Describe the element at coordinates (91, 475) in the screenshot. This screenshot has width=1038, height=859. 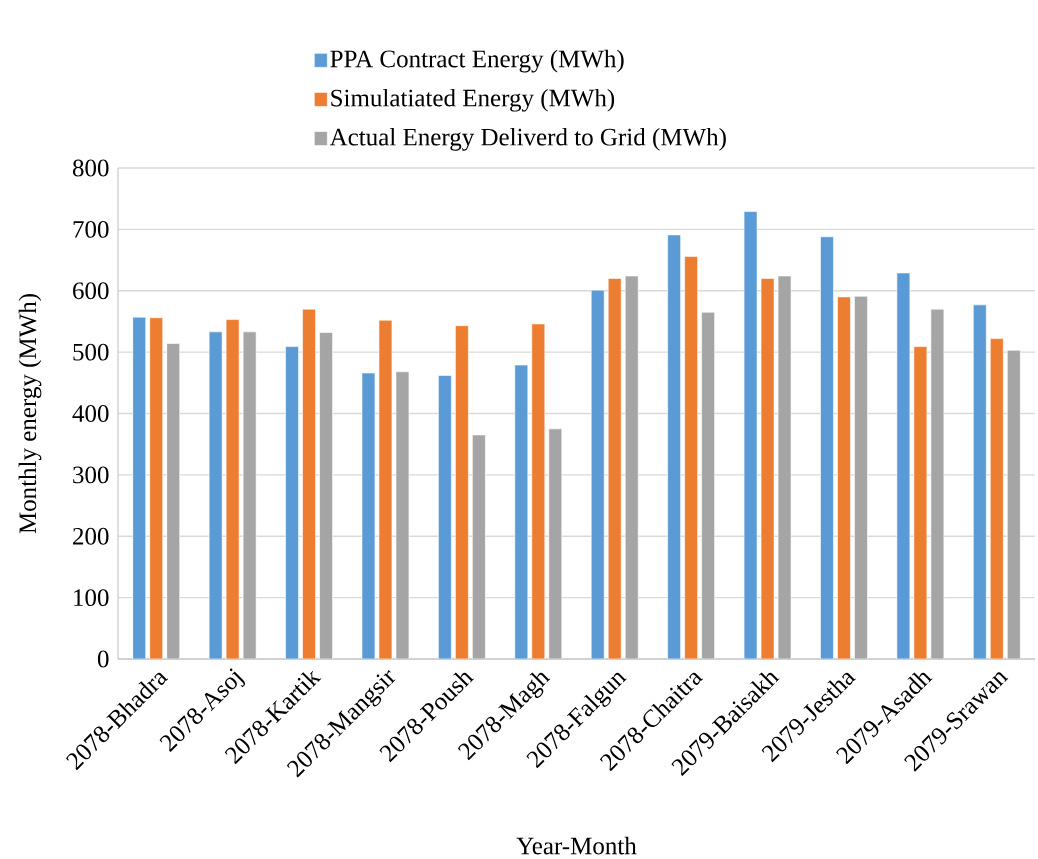
I see `y-tick-label: 300` at that location.